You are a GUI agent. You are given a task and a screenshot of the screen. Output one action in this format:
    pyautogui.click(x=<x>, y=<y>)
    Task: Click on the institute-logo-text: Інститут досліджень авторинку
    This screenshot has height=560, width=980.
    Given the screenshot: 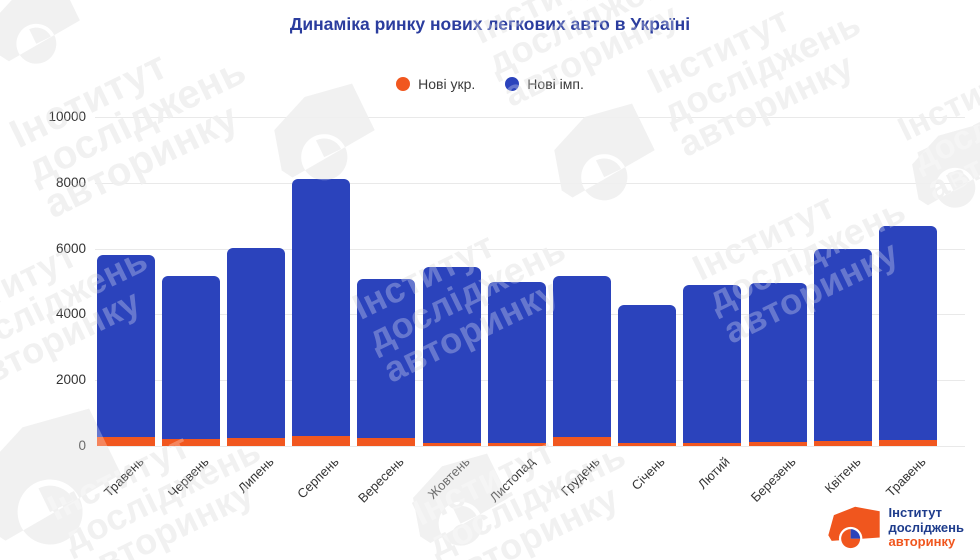 What is the action you would take?
    pyautogui.click(x=927, y=528)
    